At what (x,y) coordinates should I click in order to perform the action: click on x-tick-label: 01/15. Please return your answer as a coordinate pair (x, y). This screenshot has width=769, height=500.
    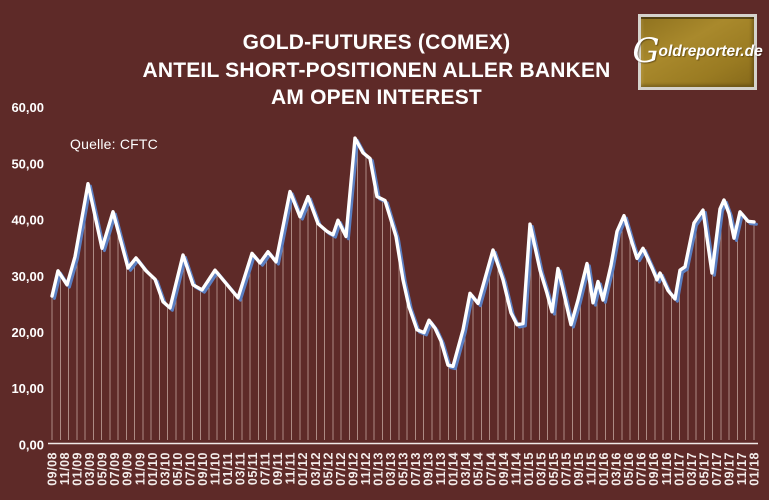
    Looking at the image, I should click on (529, 469).